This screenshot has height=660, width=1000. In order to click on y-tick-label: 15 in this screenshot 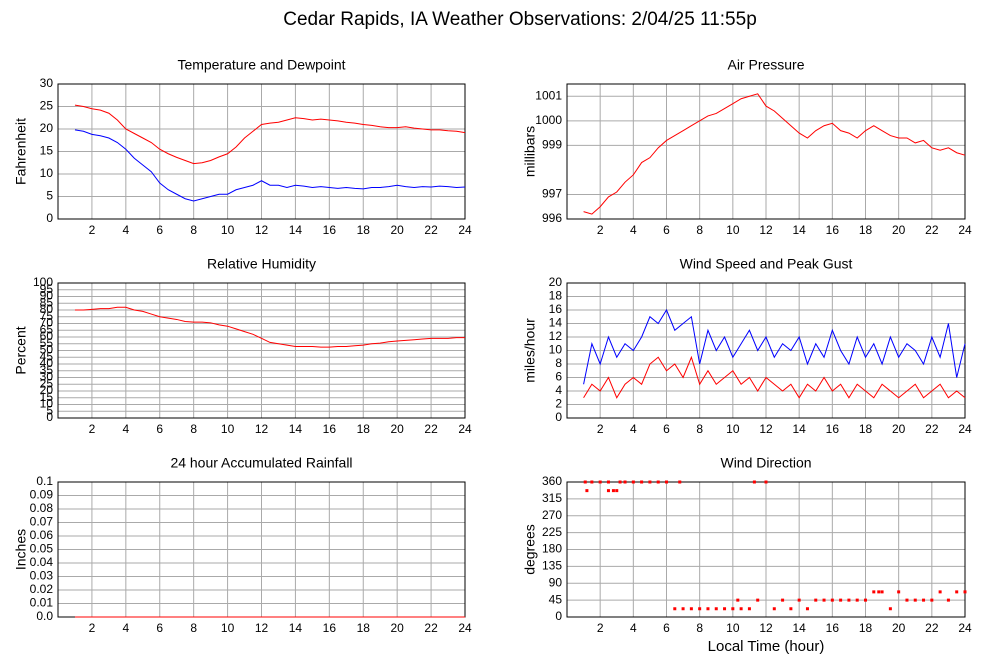, I will do `click(47, 397)`.